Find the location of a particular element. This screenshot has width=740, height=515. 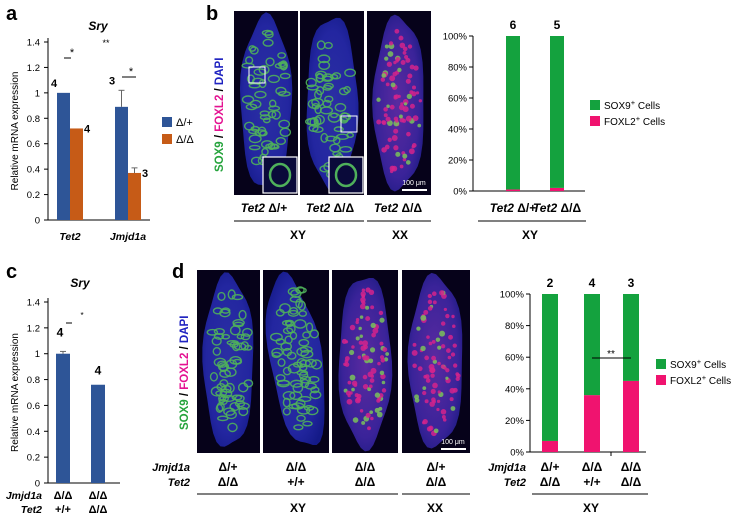

significance-mark: * is located at coordinates (131, 72).